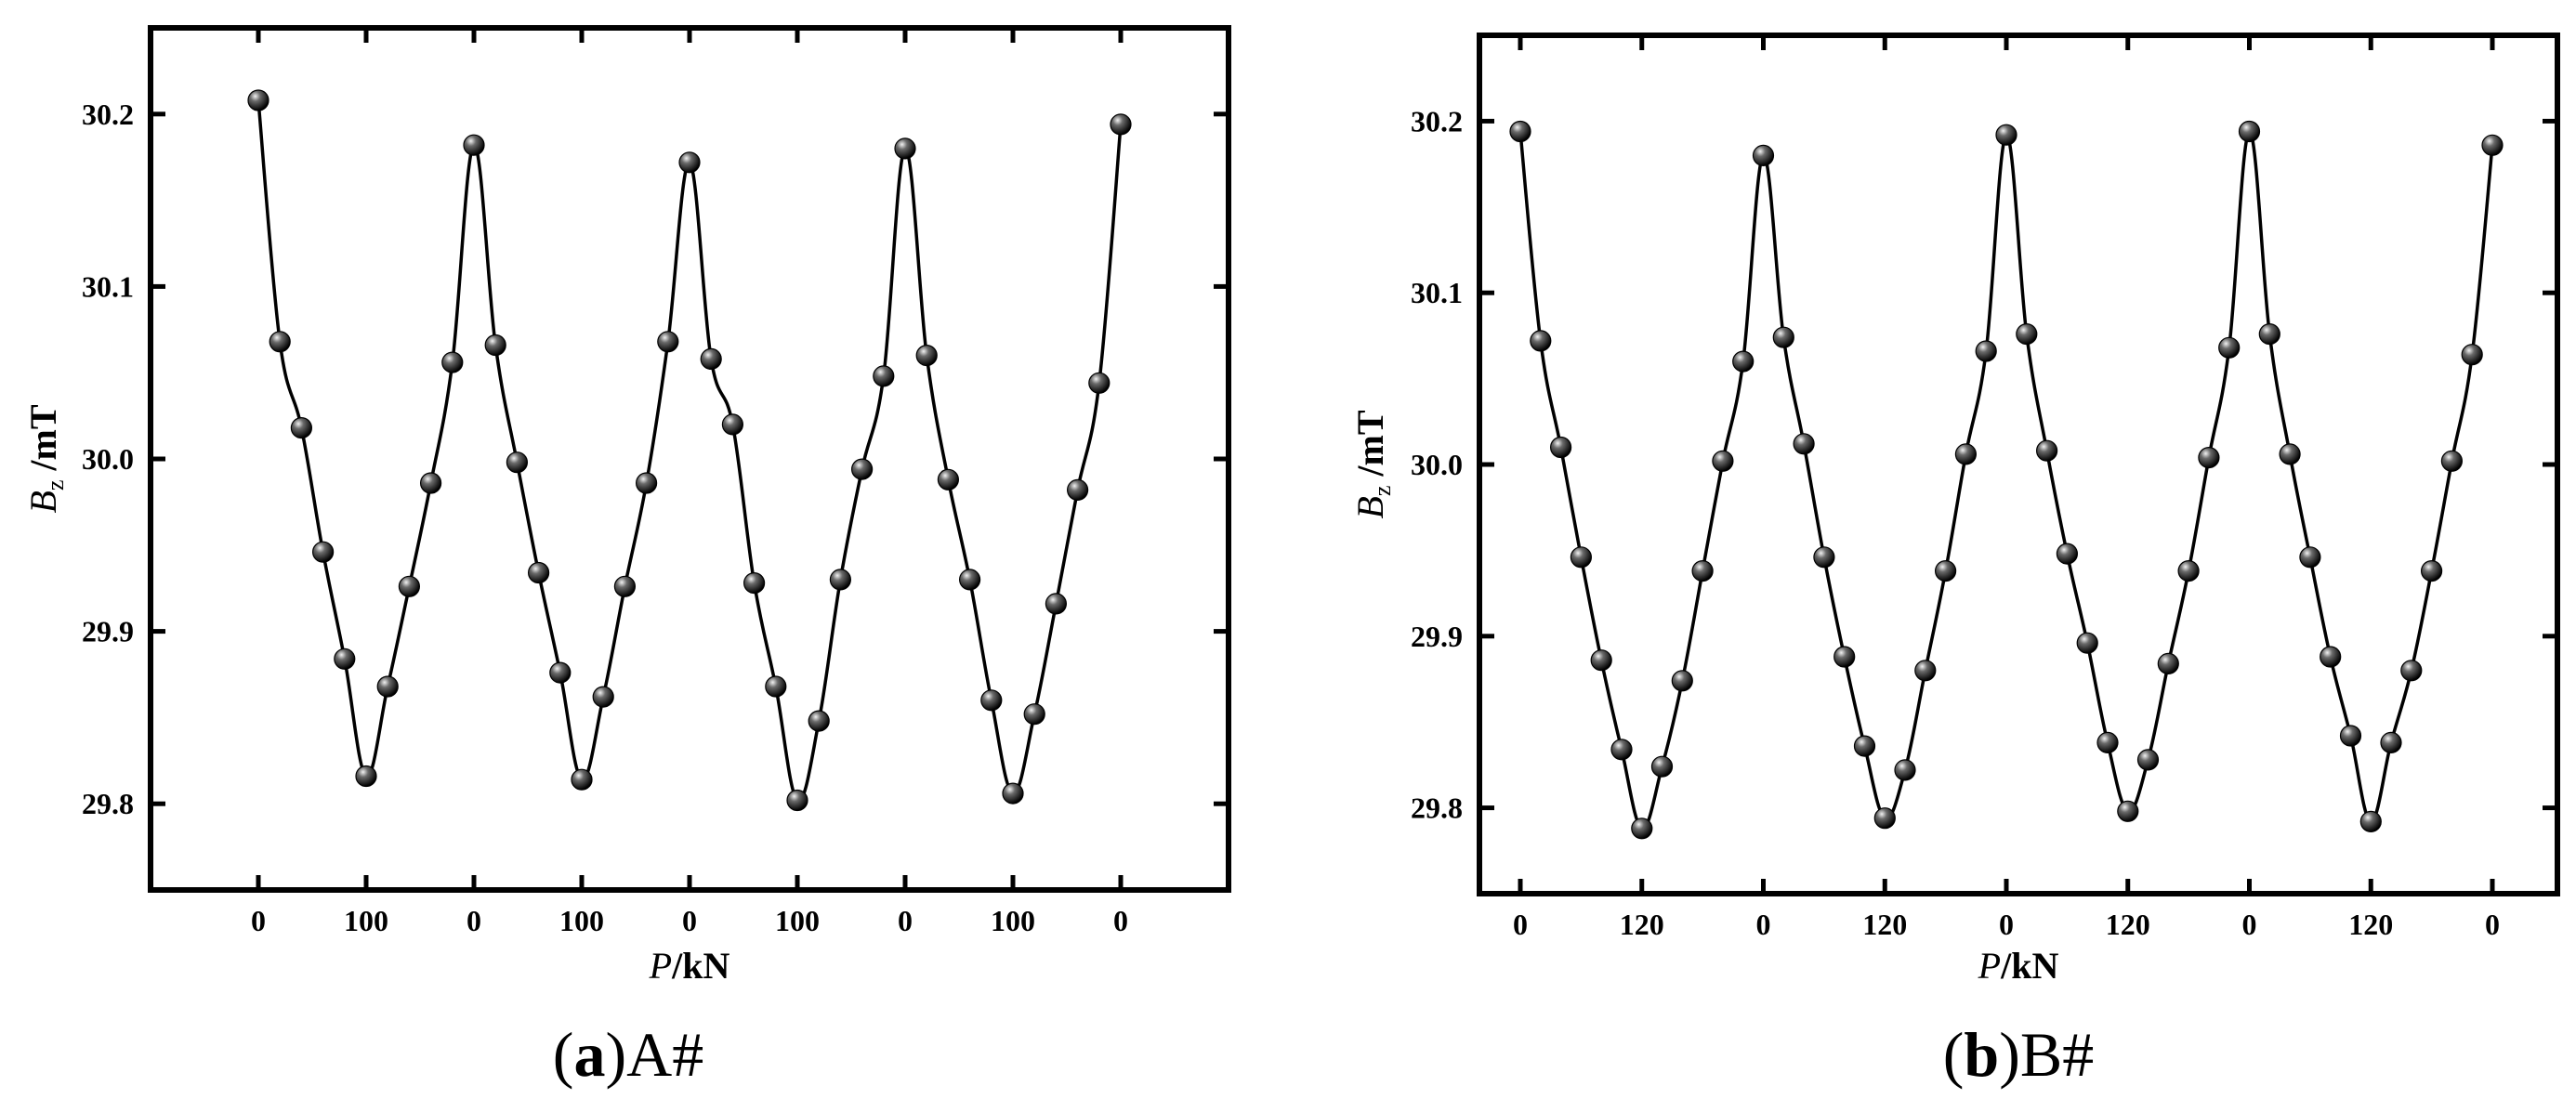 Image resolution: width=2576 pixels, height=1112 pixels. I want to click on y-tick-labels: 29.8 29.9 30.0 30.1 30.2, so click(108, 459).